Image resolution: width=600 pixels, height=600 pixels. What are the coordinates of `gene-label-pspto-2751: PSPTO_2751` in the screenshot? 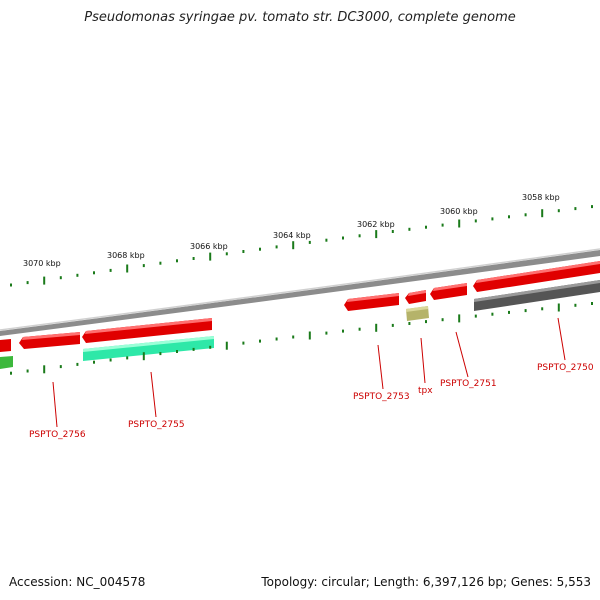 It's located at (468, 384).